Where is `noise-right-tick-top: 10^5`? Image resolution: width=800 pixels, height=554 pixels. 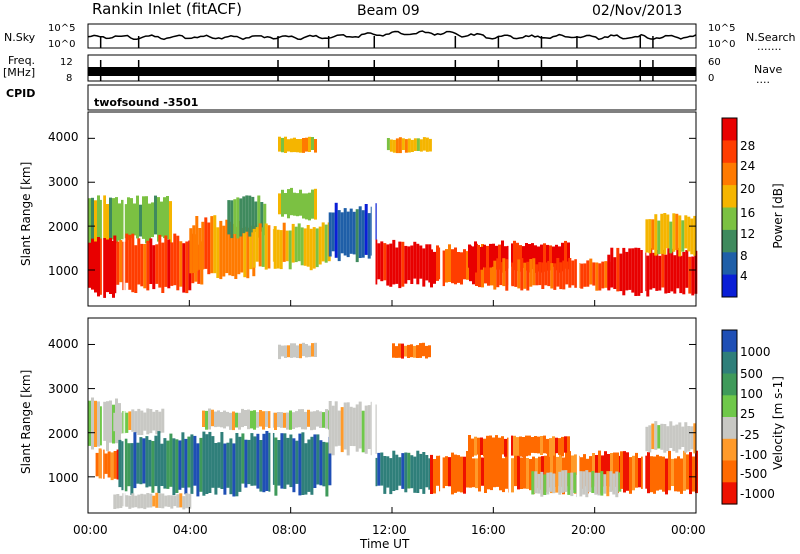
noise-right-tick-top: 10^5 is located at coordinates (722, 28).